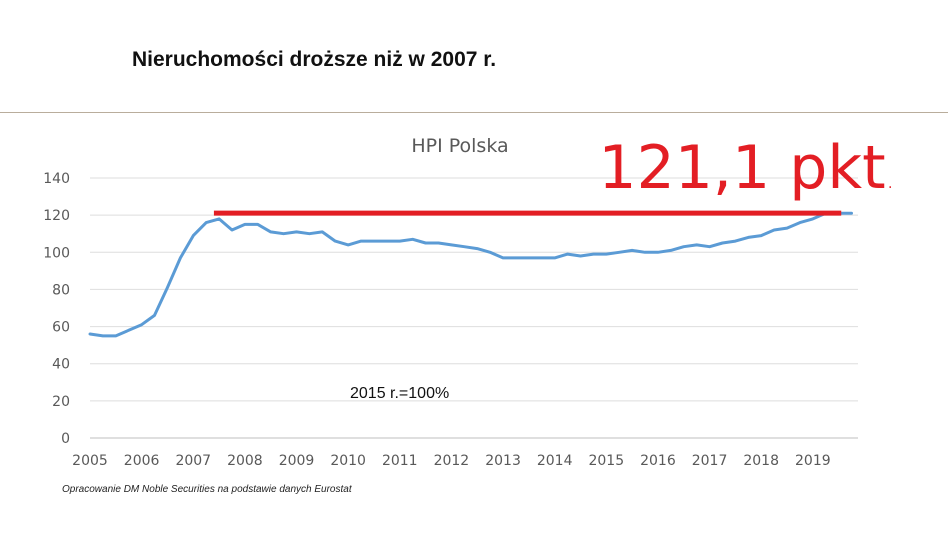 This screenshot has height=533, width=948. Describe the element at coordinates (761, 461) in the screenshot. I see `x-tick-label: 2018` at that location.